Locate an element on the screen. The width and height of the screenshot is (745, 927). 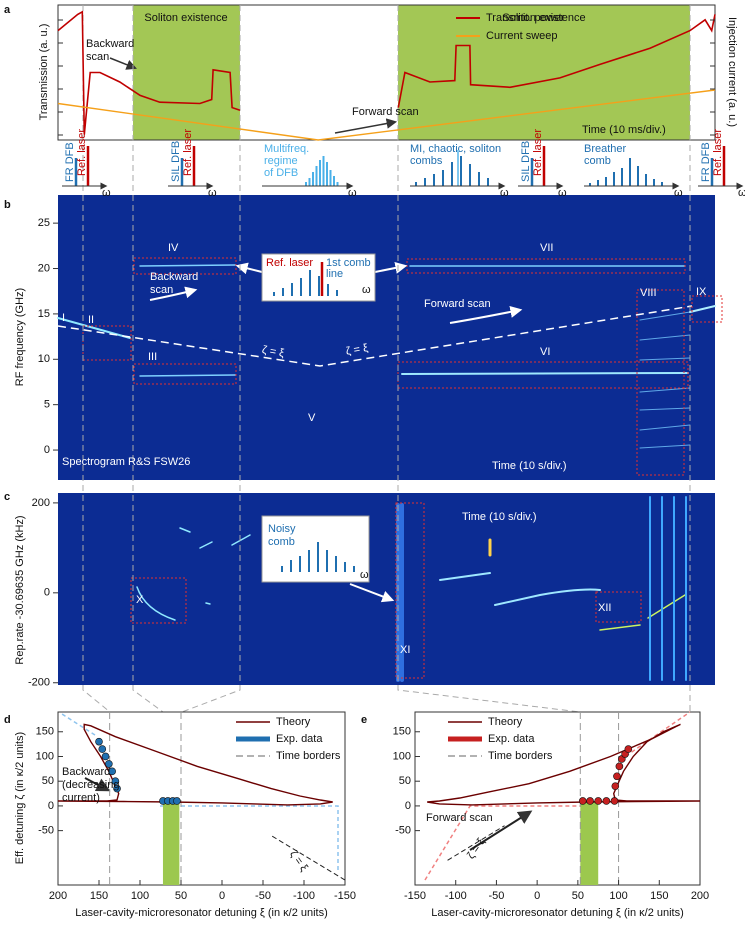
y-tick-label: -200 is located at coordinates (39, 683).